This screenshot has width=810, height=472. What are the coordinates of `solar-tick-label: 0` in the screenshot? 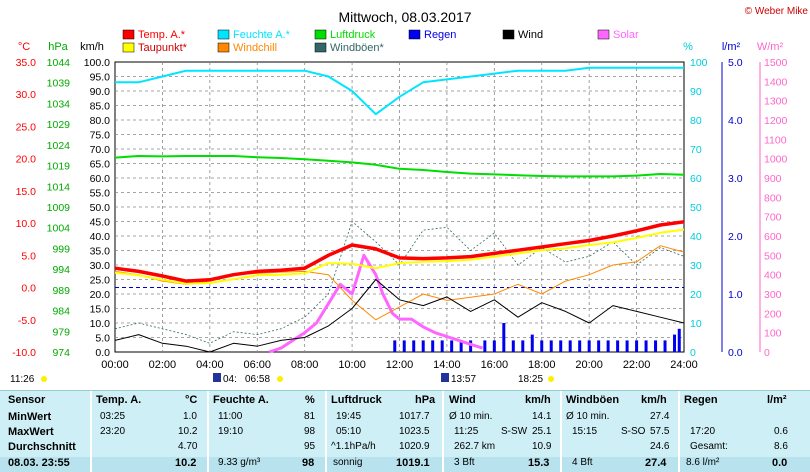 It's located at (767, 353).